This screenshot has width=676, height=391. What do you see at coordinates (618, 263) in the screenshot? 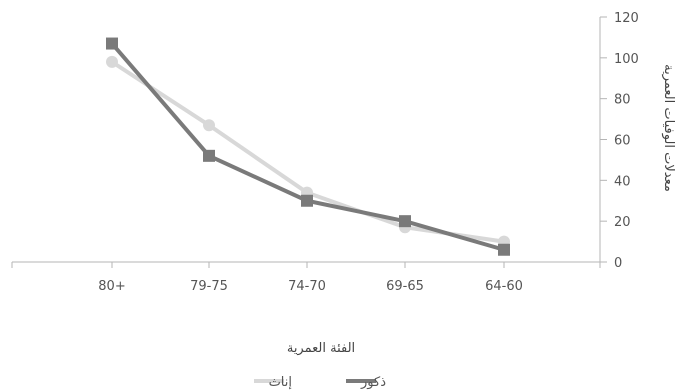
I see `y-tick-label: 0` at bounding box center [618, 263].